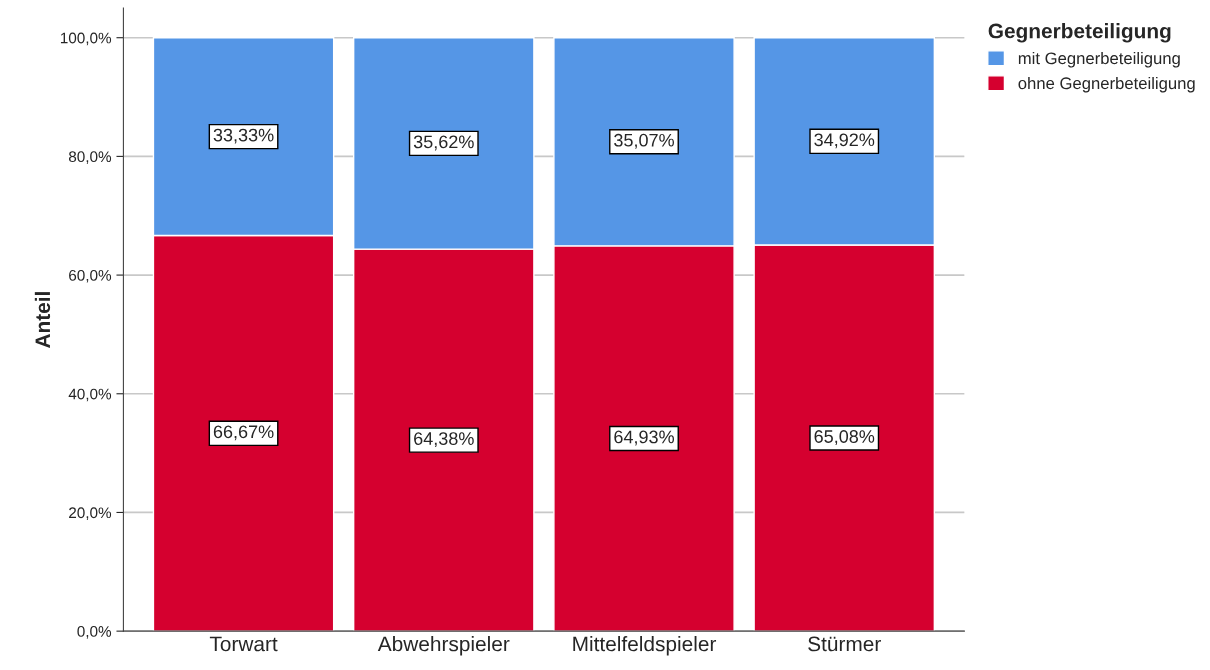 Image resolution: width=1210 pixels, height=670 pixels. What do you see at coordinates (90, 513) in the screenshot?
I see `y-tick-label: 20,0%` at bounding box center [90, 513].